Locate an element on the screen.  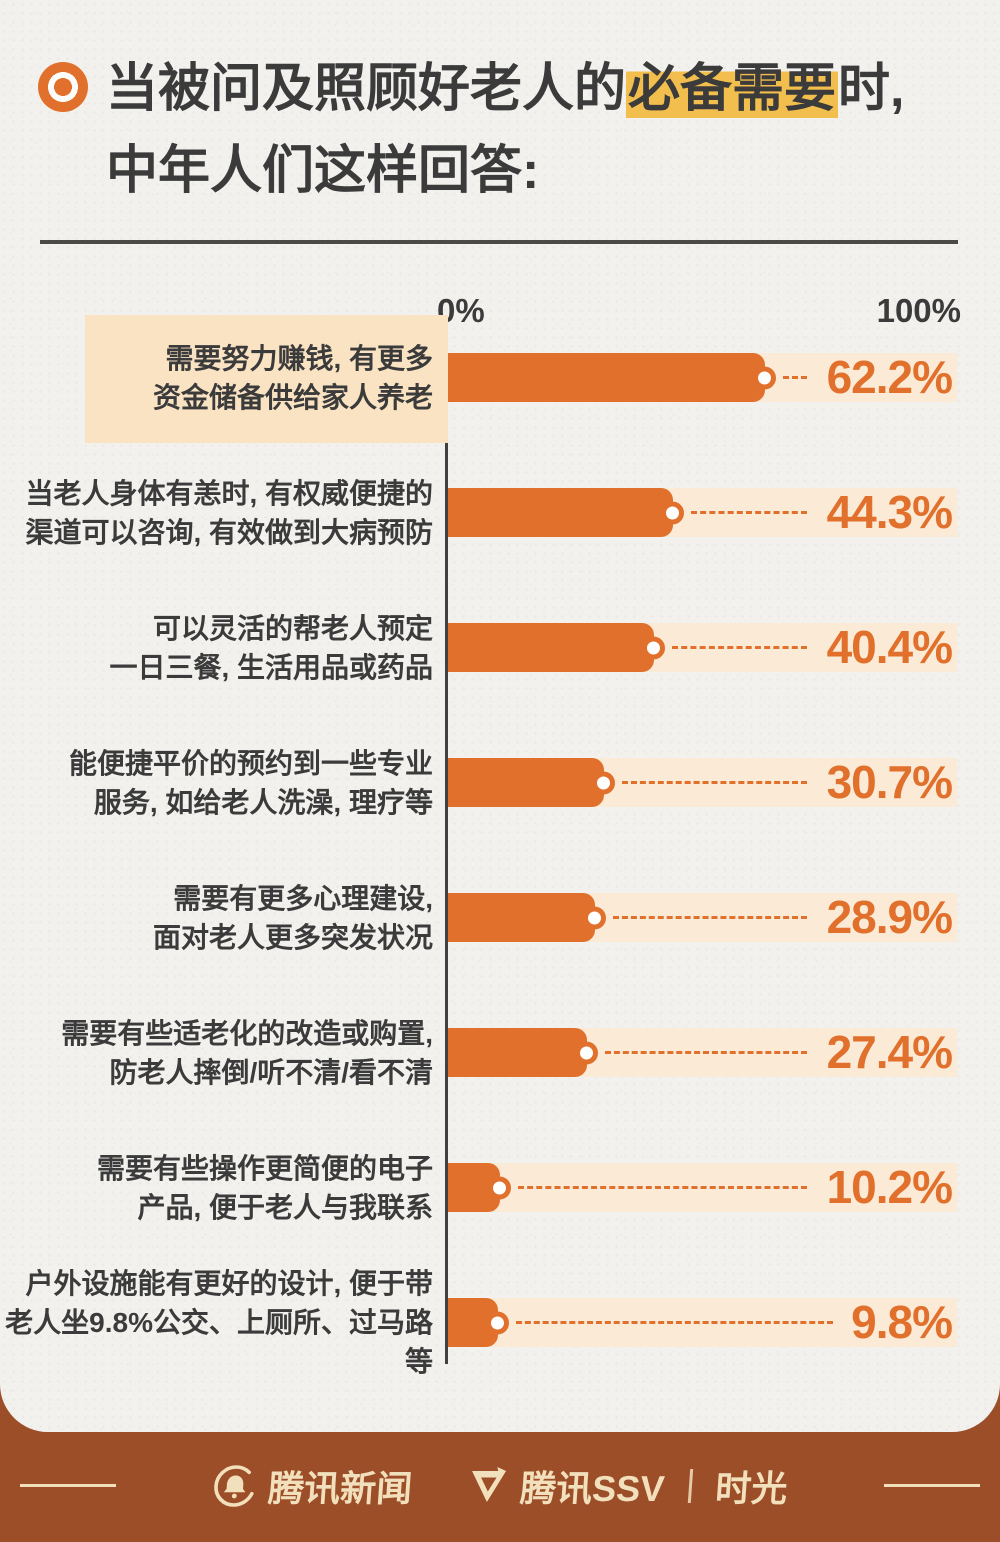
bar-row: 户外设施能有更好的设计, 便于带 老人坐9.8%公交、上厕所、过马路等 9.8% is located at coordinates (500, 1322).